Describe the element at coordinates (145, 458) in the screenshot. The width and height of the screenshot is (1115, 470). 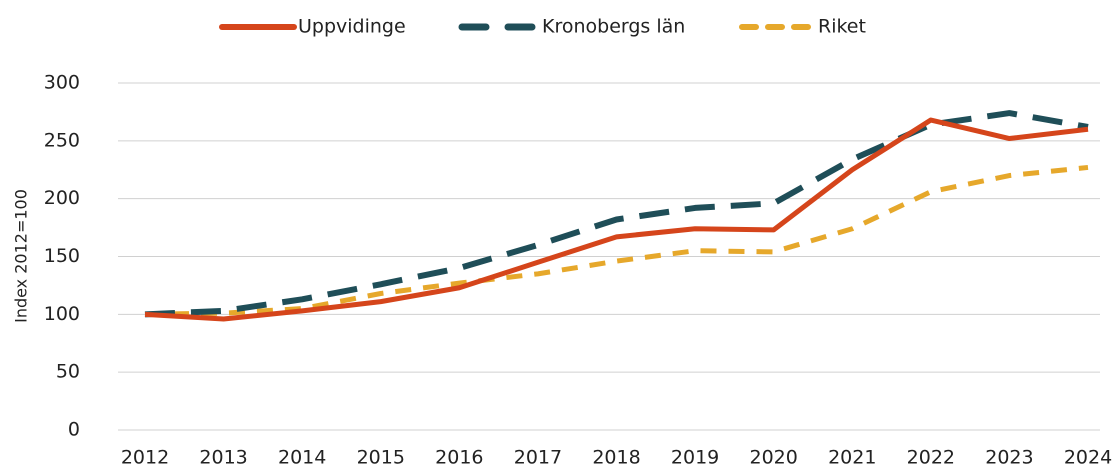
I see `x-tick-label: 2012` at that location.